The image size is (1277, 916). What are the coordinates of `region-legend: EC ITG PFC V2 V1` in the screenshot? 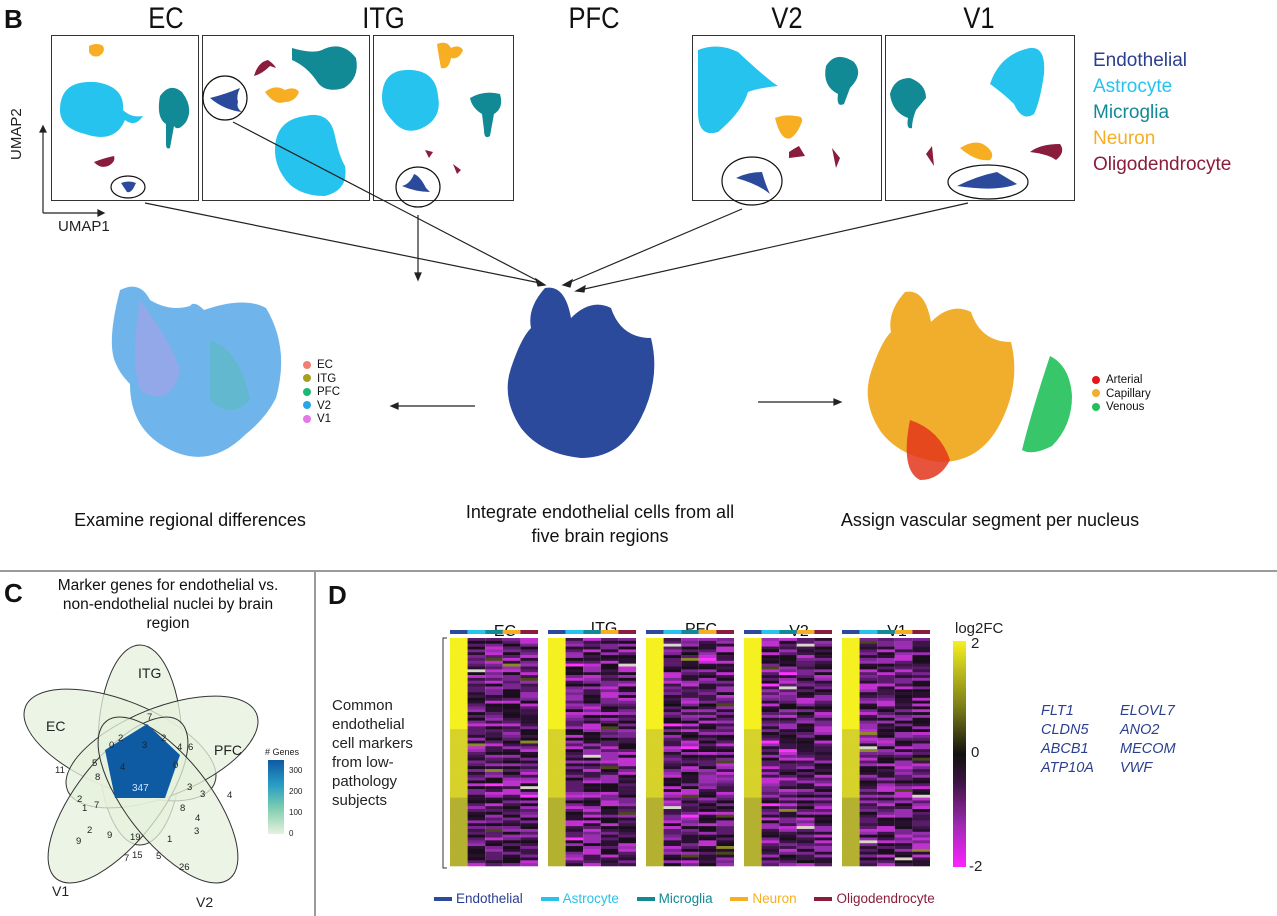 It's located at (321, 393).